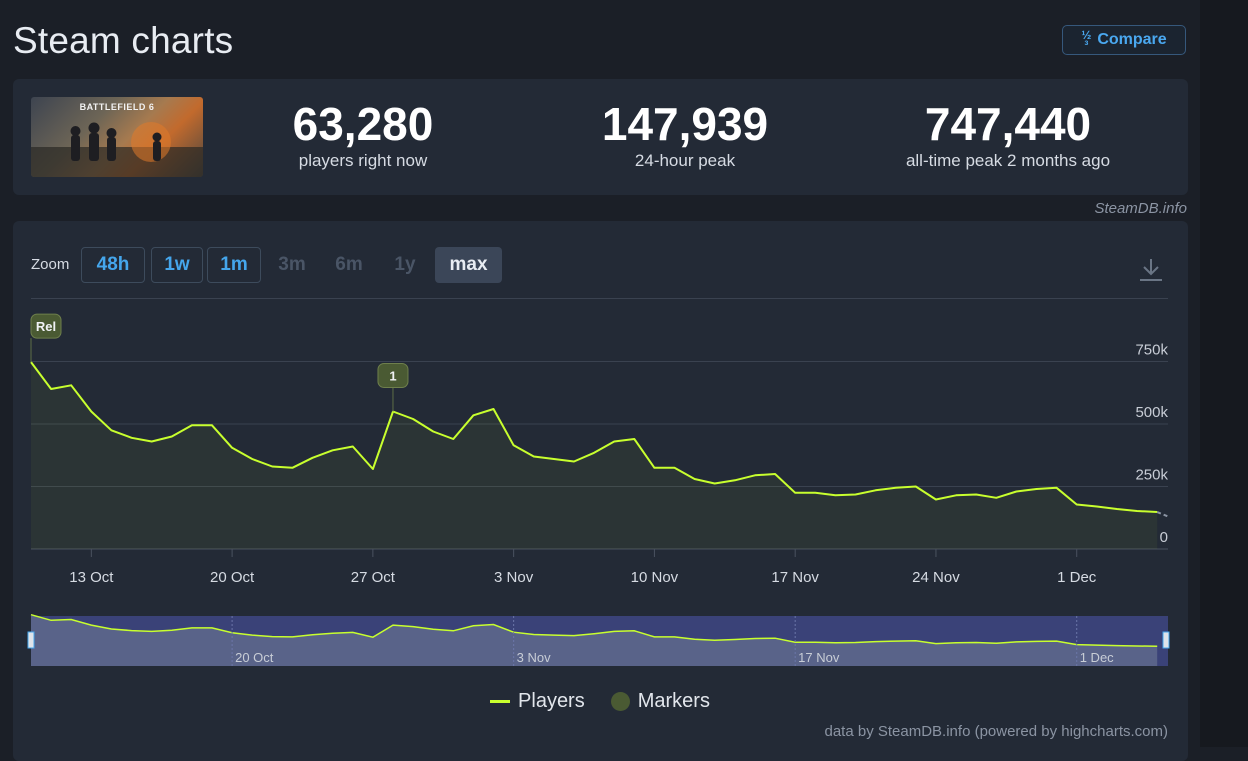  Describe the element at coordinates (234, 265) in the screenshot. I see `zoom-1m-button: 1m` at that location.